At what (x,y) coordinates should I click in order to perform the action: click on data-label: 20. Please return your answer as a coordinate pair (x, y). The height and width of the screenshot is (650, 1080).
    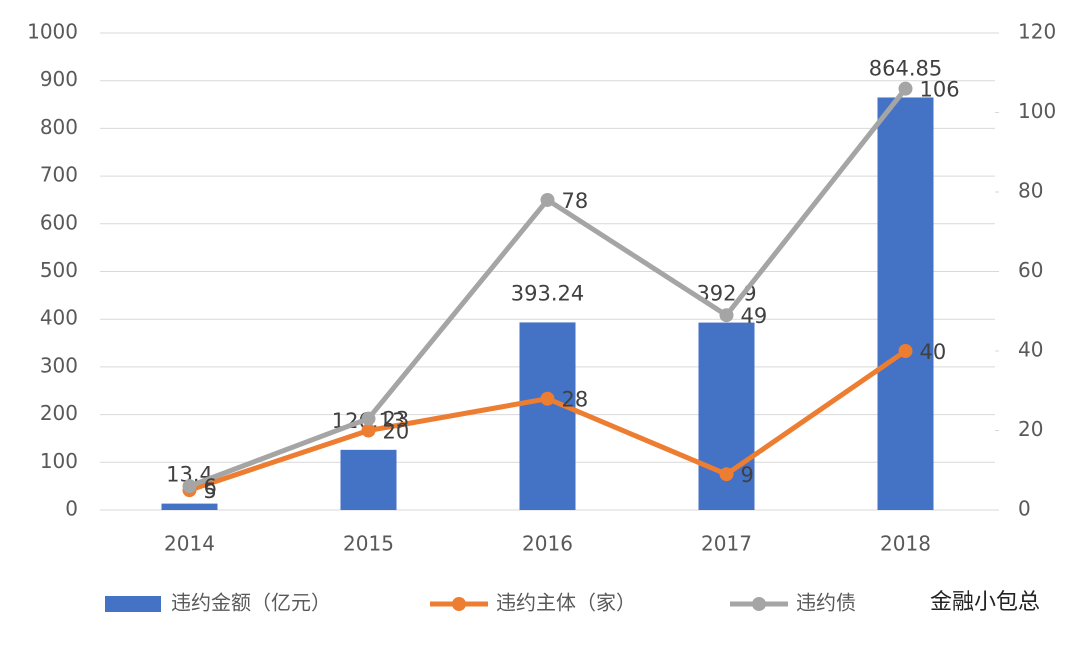
    Looking at the image, I should click on (396, 432).